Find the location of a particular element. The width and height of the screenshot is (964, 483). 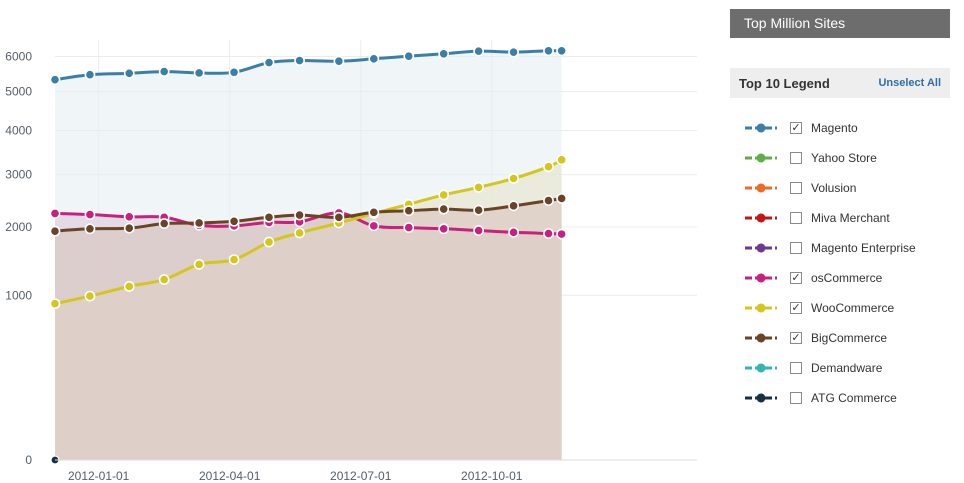

legend-label: Miva Merchant is located at coordinates (850, 218).